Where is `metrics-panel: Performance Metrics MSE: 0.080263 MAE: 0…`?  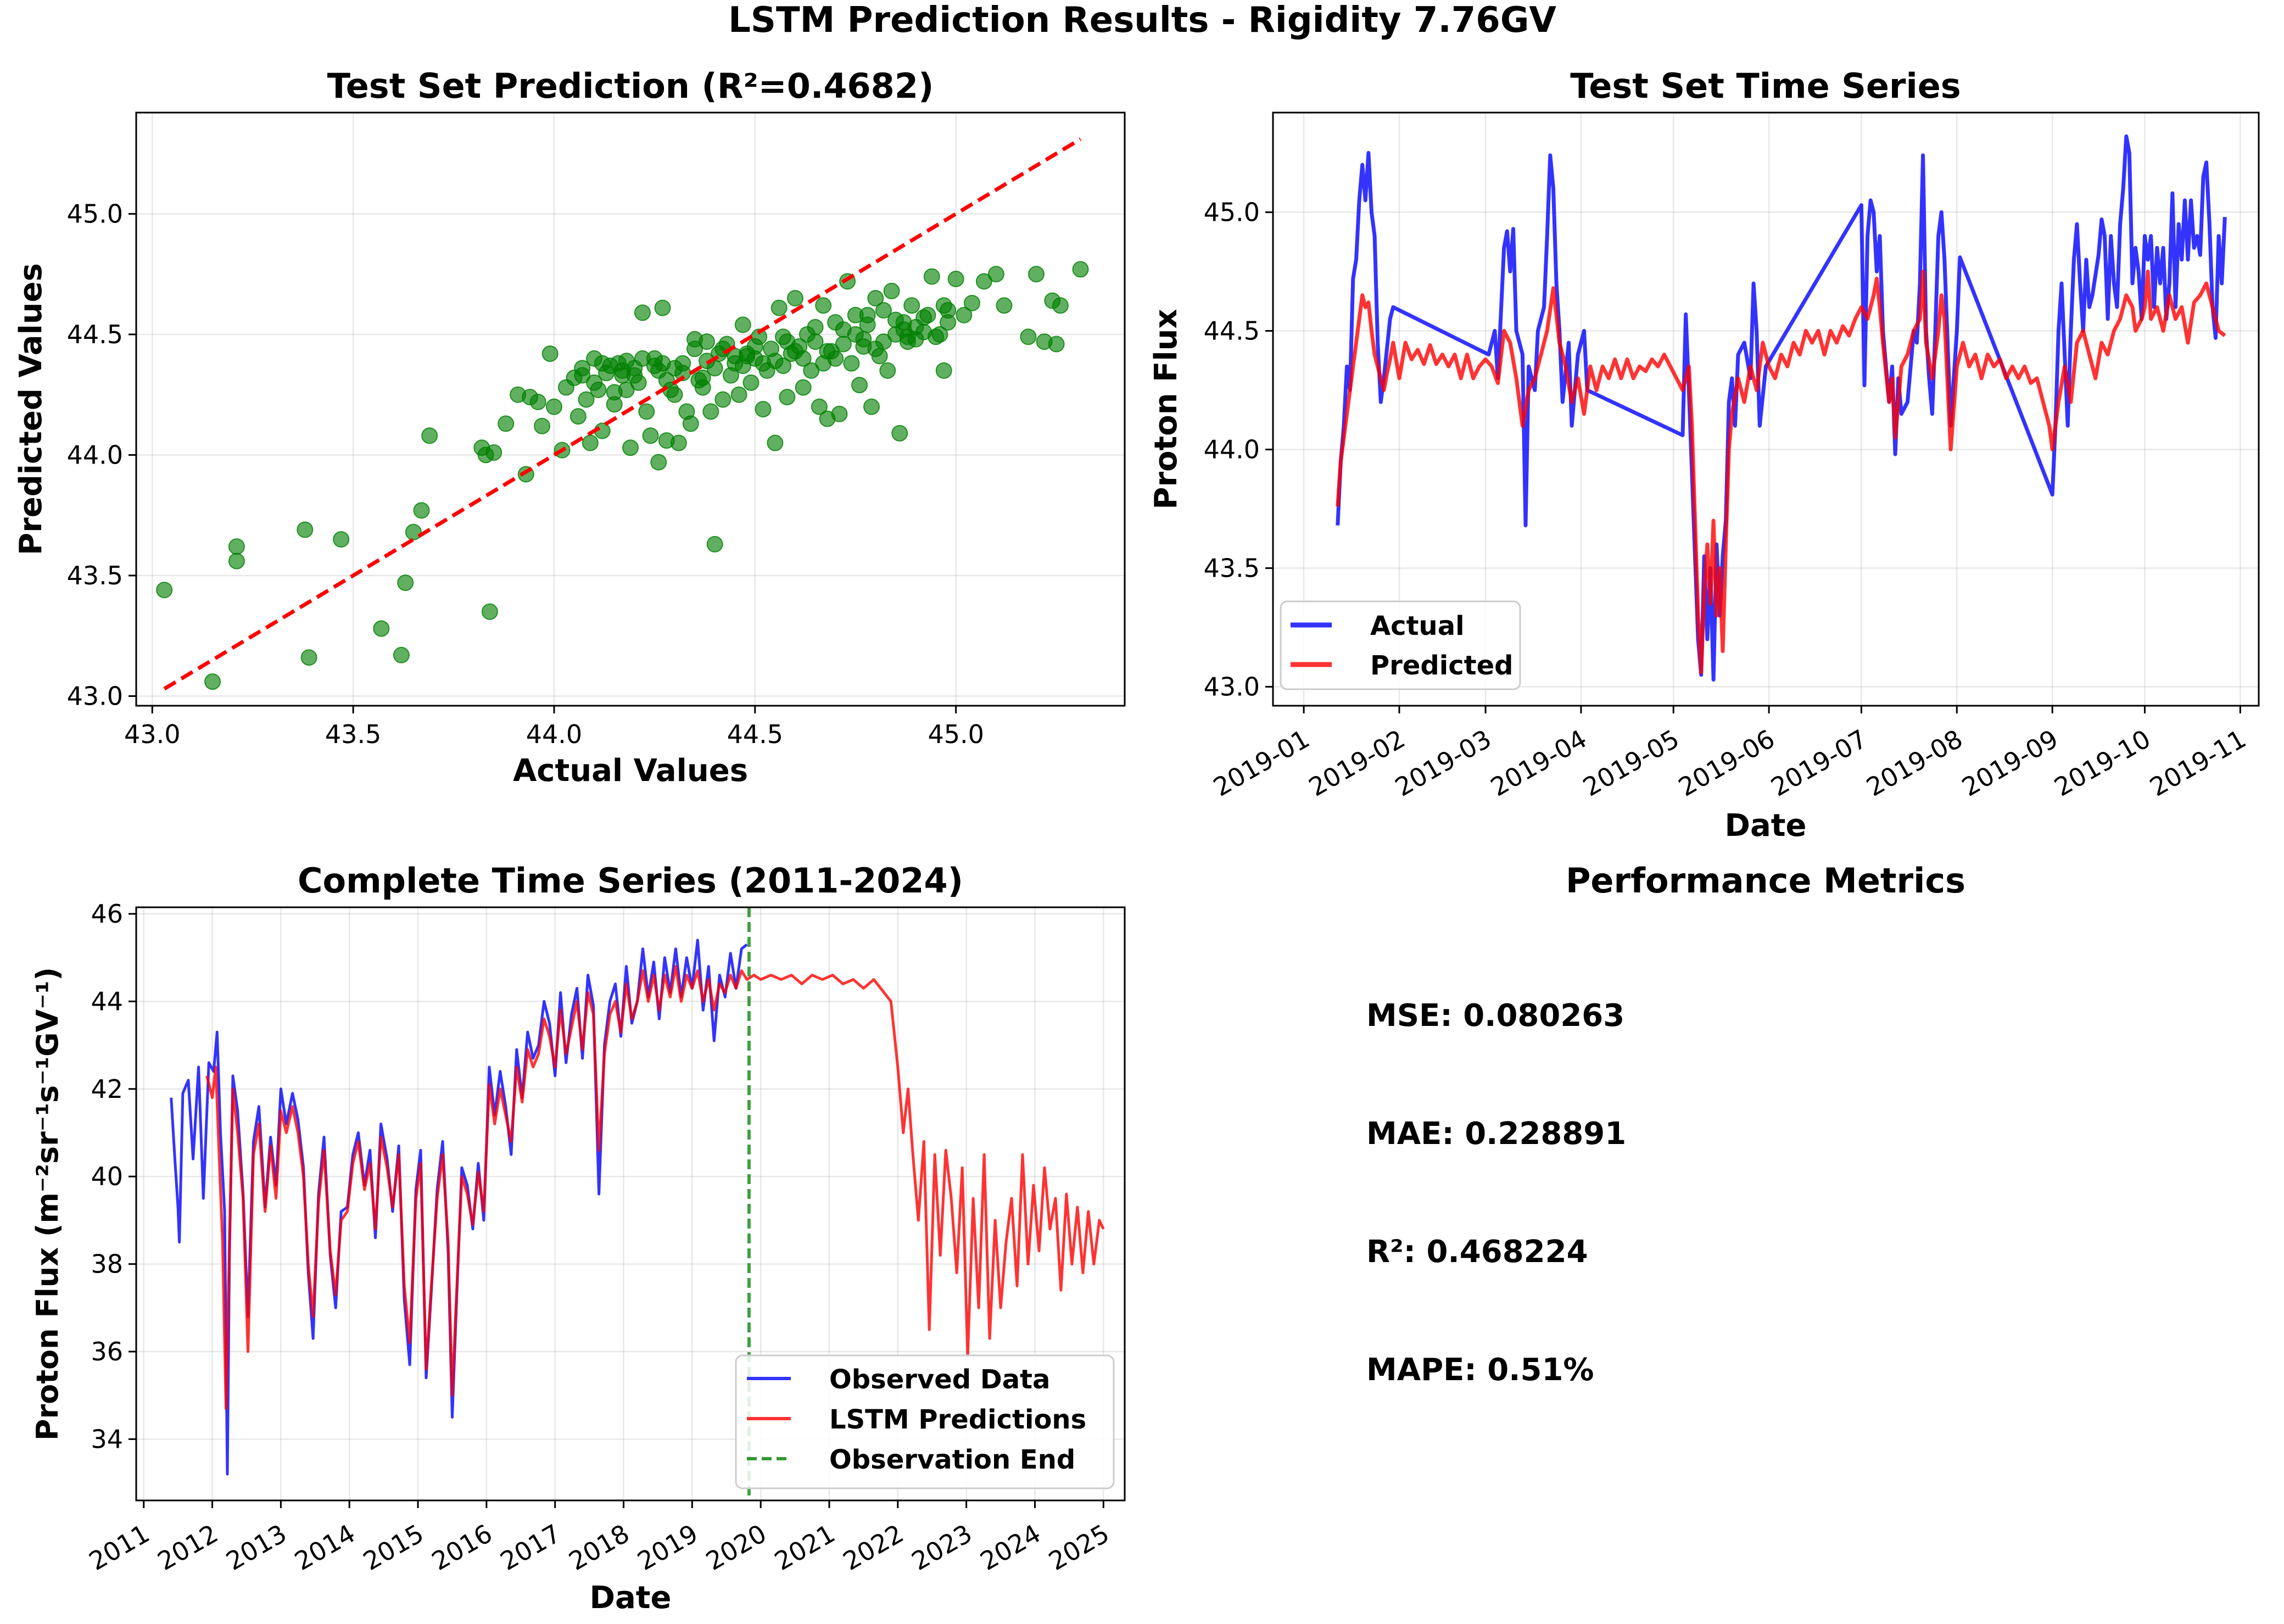
metrics-panel: Performance Metrics MSE: 0.080263 MAE: 0… is located at coordinates (1666, 1124).